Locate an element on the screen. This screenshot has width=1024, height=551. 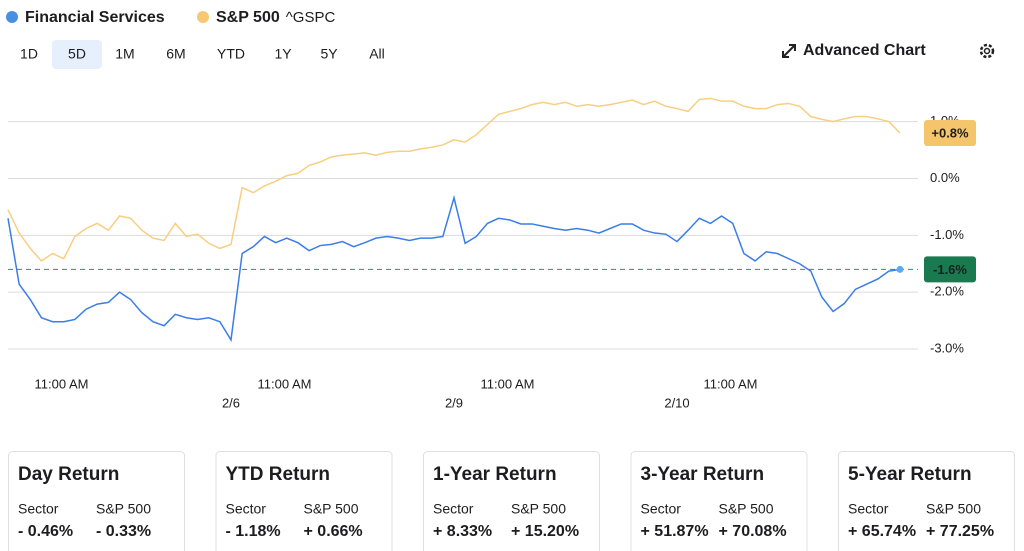
card-title: Day Return is located at coordinates (68, 474).